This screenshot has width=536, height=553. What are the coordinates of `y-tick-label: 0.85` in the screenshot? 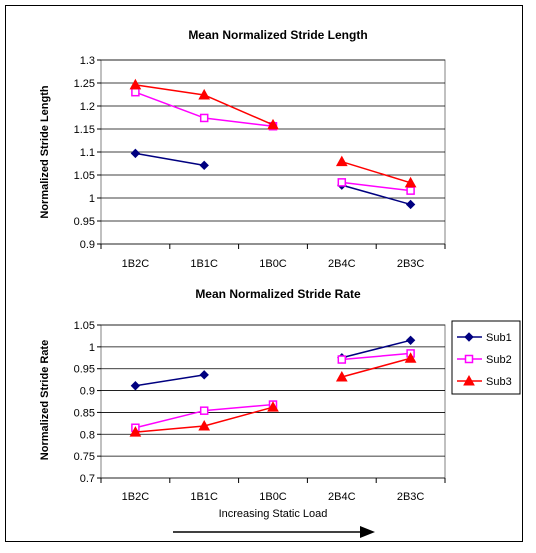 It's located at (84, 413).